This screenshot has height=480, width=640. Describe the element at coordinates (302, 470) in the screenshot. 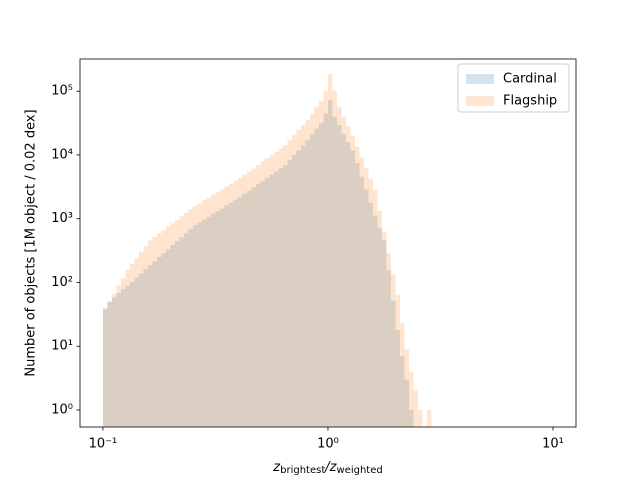

I see `x-label-subscript: brightest` at that location.